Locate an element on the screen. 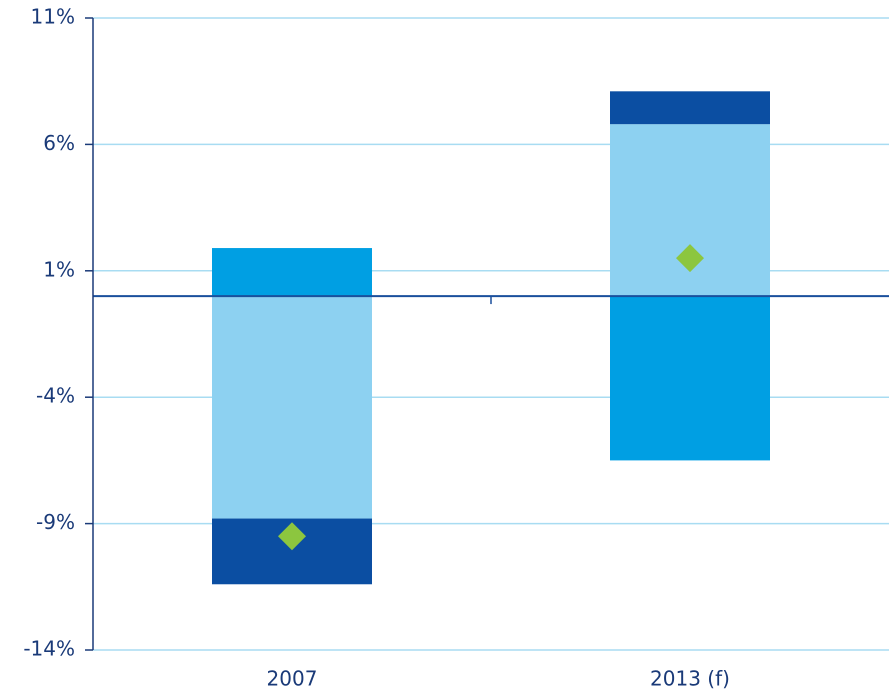 The height and width of the screenshot is (698, 889). y-tick-label: -9% is located at coordinates (55, 522).